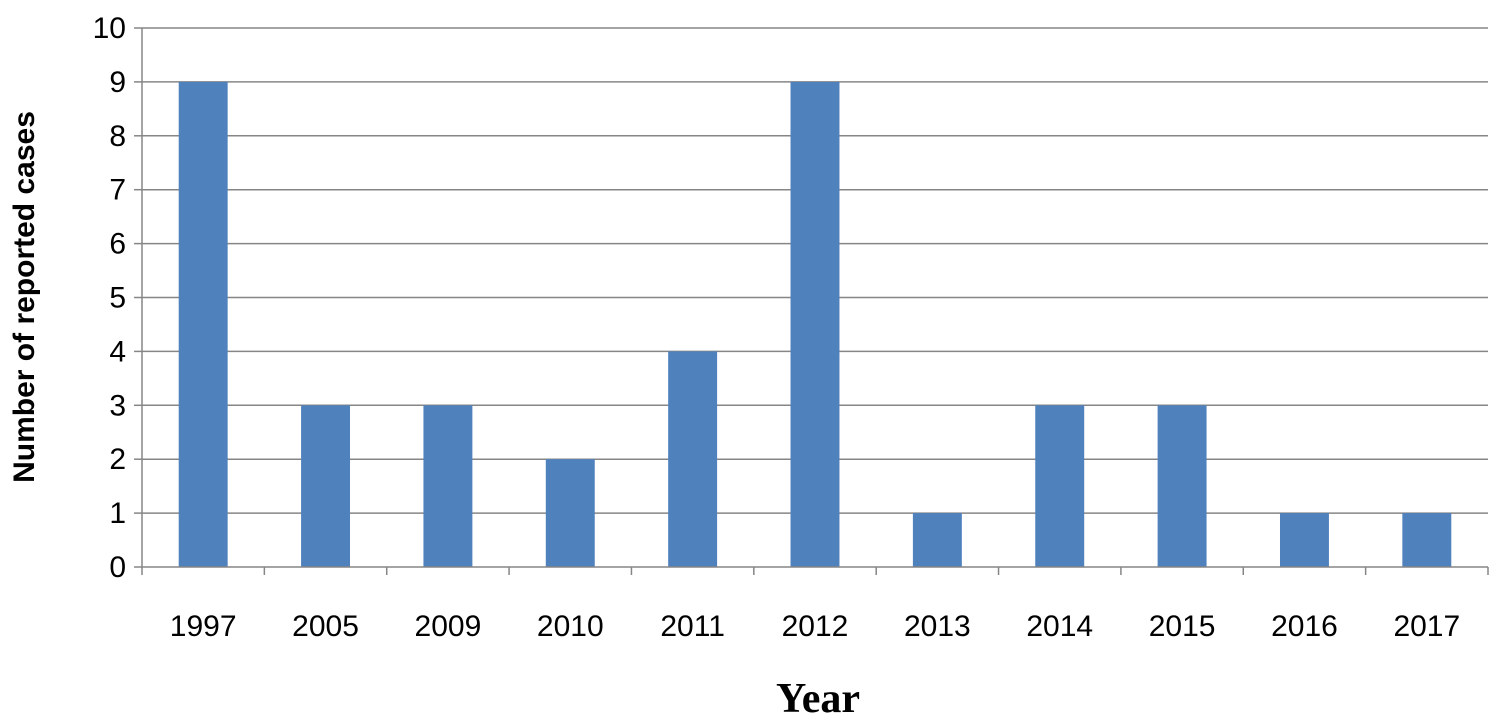 This screenshot has width=1500, height=728. Describe the element at coordinates (1426, 626) in the screenshot. I see `x-tick-label: 2017` at that location.